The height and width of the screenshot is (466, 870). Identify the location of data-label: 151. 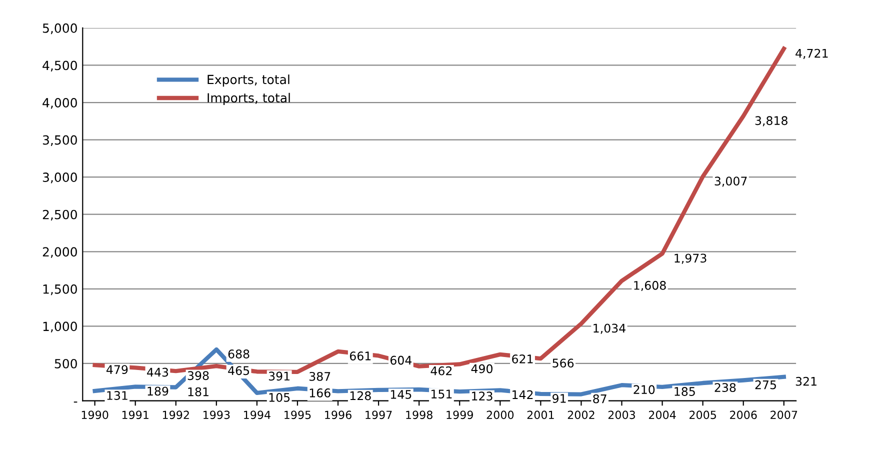
(441, 394).